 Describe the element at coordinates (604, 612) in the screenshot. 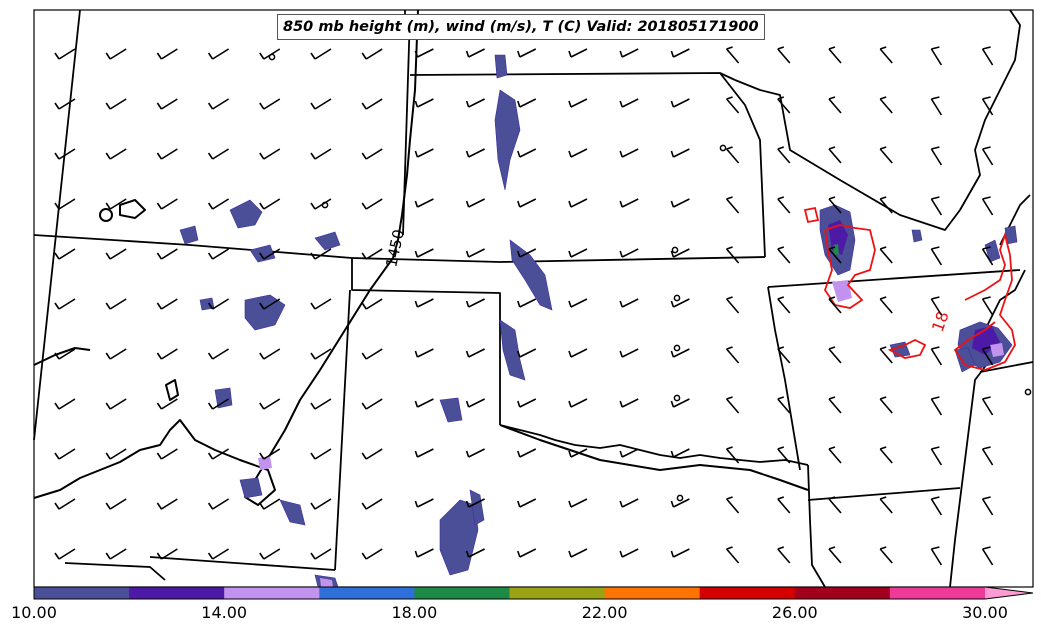

I see `colorbar-tick-label: 22.00` at that location.